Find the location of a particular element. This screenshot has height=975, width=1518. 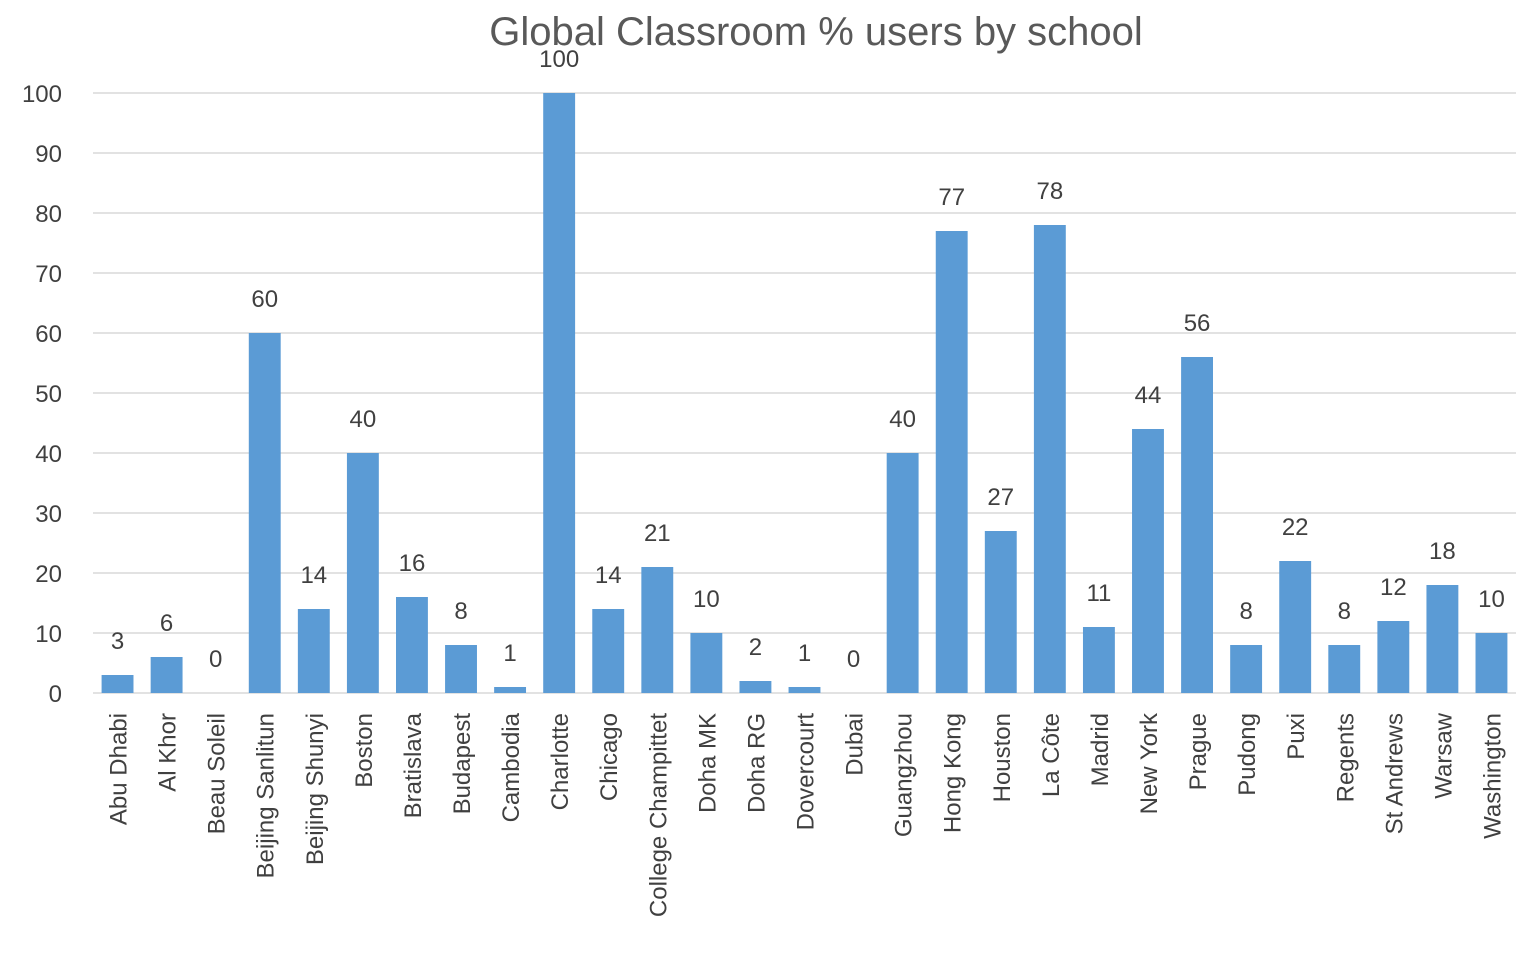

category-label: Chicago is located at coordinates (609, 757).